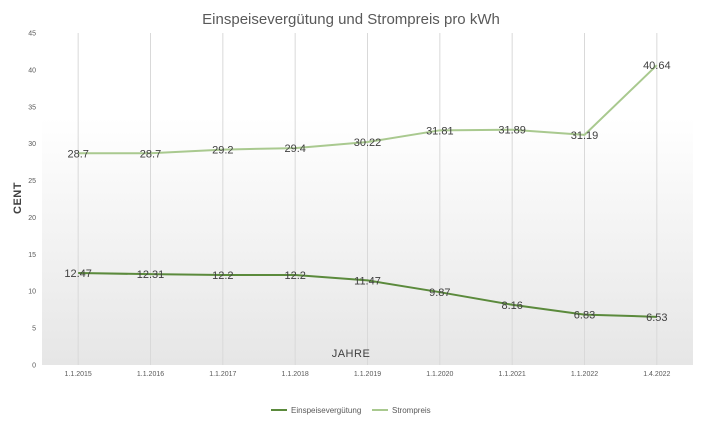  Describe the element at coordinates (78, 274) in the screenshot. I see `data-label: 12.47` at that location.